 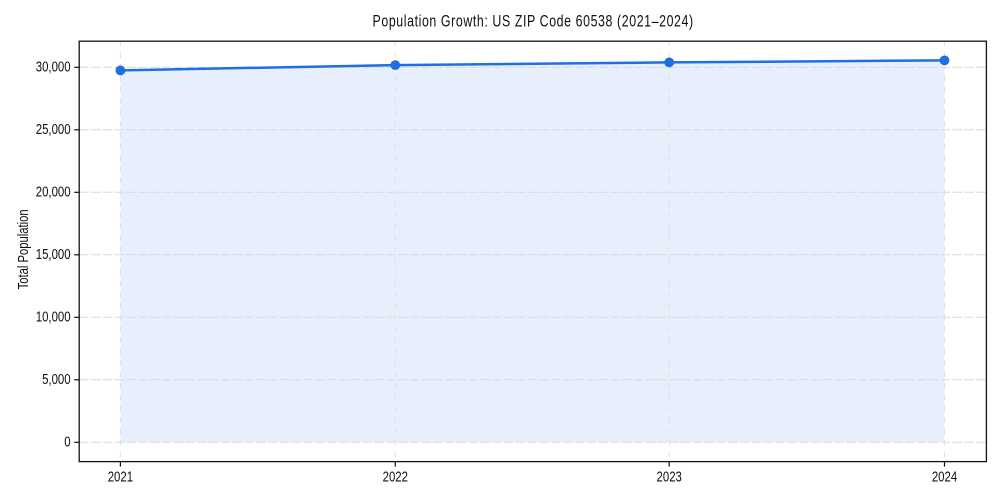 What do you see at coordinates (22, 249) in the screenshot?
I see `svg-text: Total Population` at bounding box center [22, 249].